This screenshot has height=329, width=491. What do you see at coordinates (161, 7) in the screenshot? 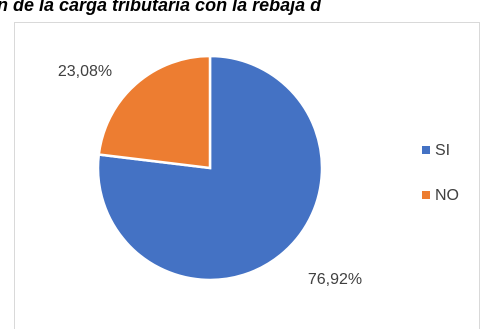
I see `chart-title: n de la carga tributaria con la rebaja d` at bounding box center [161, 7].